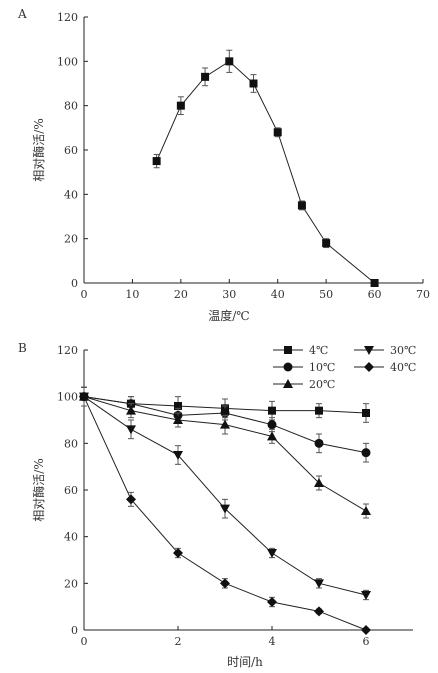  I want to click on panel-b-legend-item-0: 4℃, so click(300, 350).